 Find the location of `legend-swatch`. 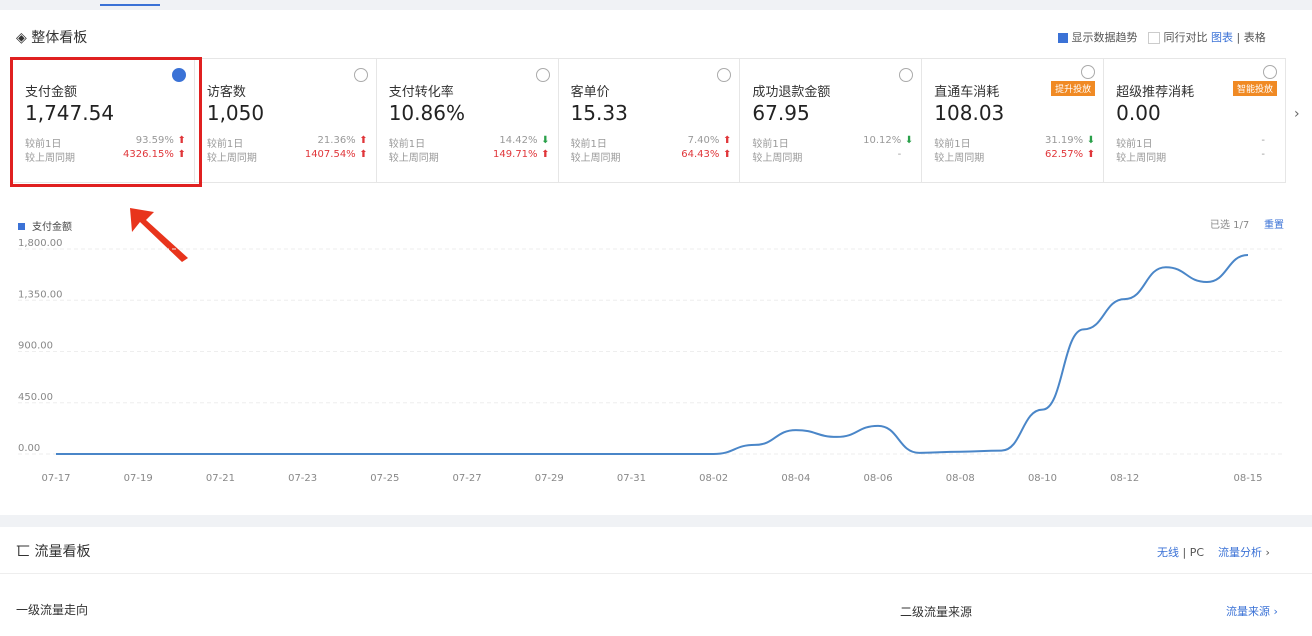

legend-swatch is located at coordinates (21, 226).